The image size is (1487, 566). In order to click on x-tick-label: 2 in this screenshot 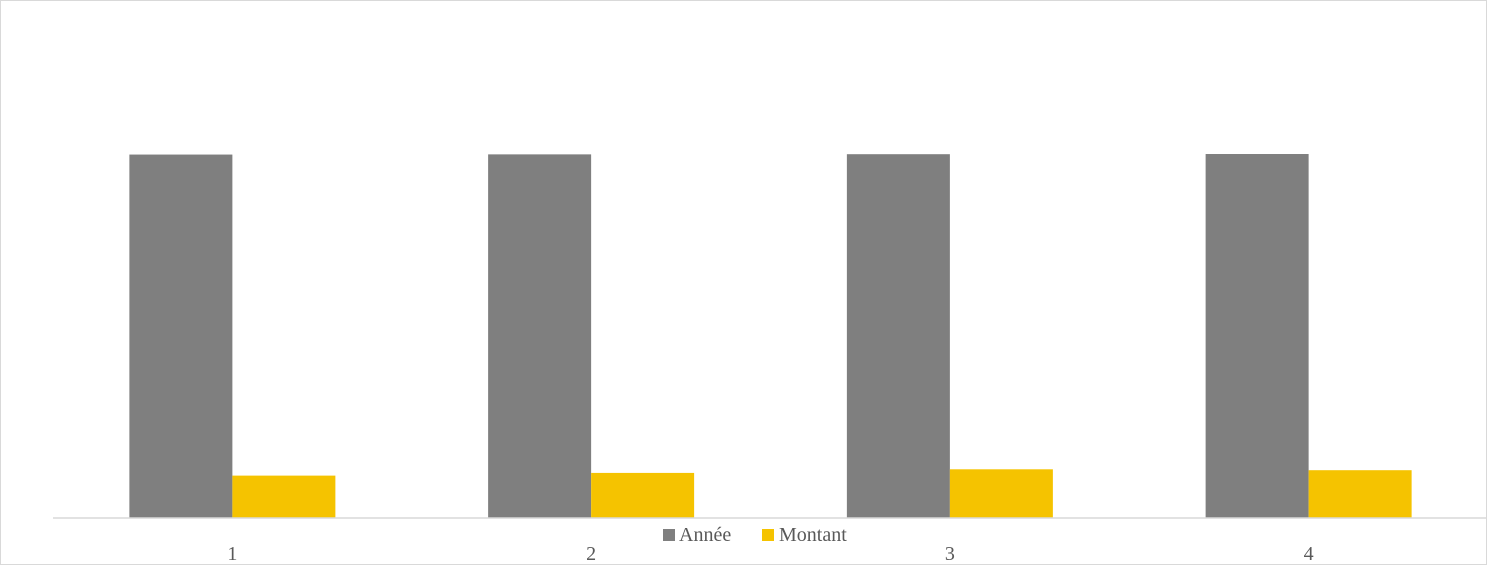, I will do `click(591, 554)`.